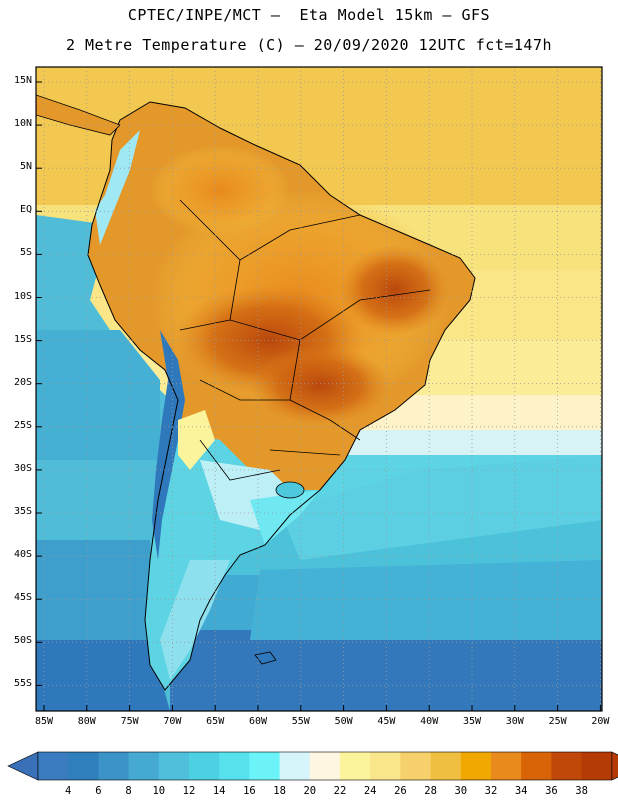  I want to click on colorbar-label: 18, so click(279, 791).